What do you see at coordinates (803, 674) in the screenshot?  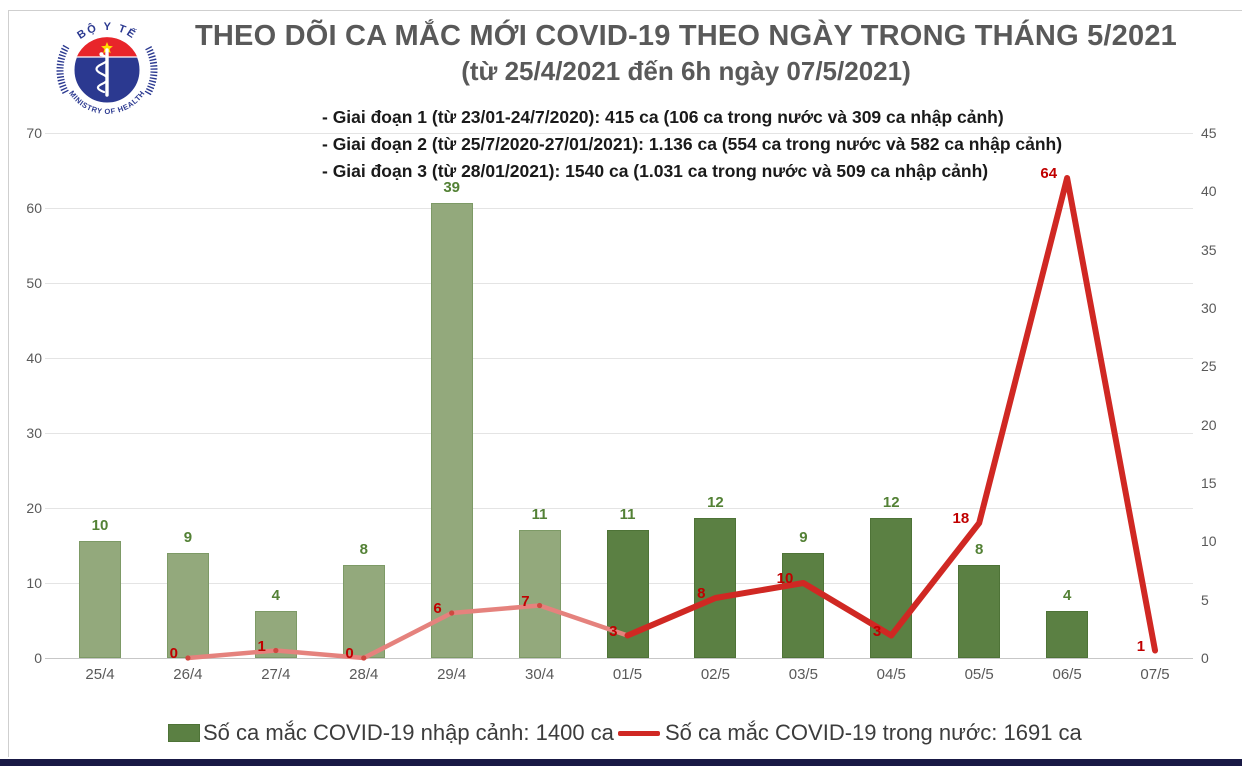 I see `x-axis-label: 03/5` at bounding box center [803, 674].